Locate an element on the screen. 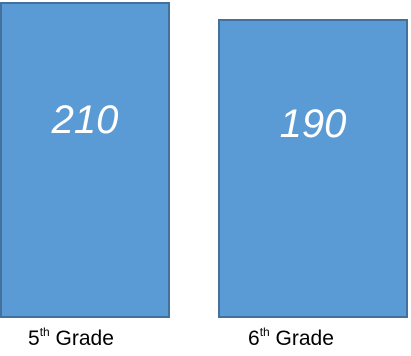 This screenshot has height=356, width=411. value-5th-grade: 210 is located at coordinates (85, 120).